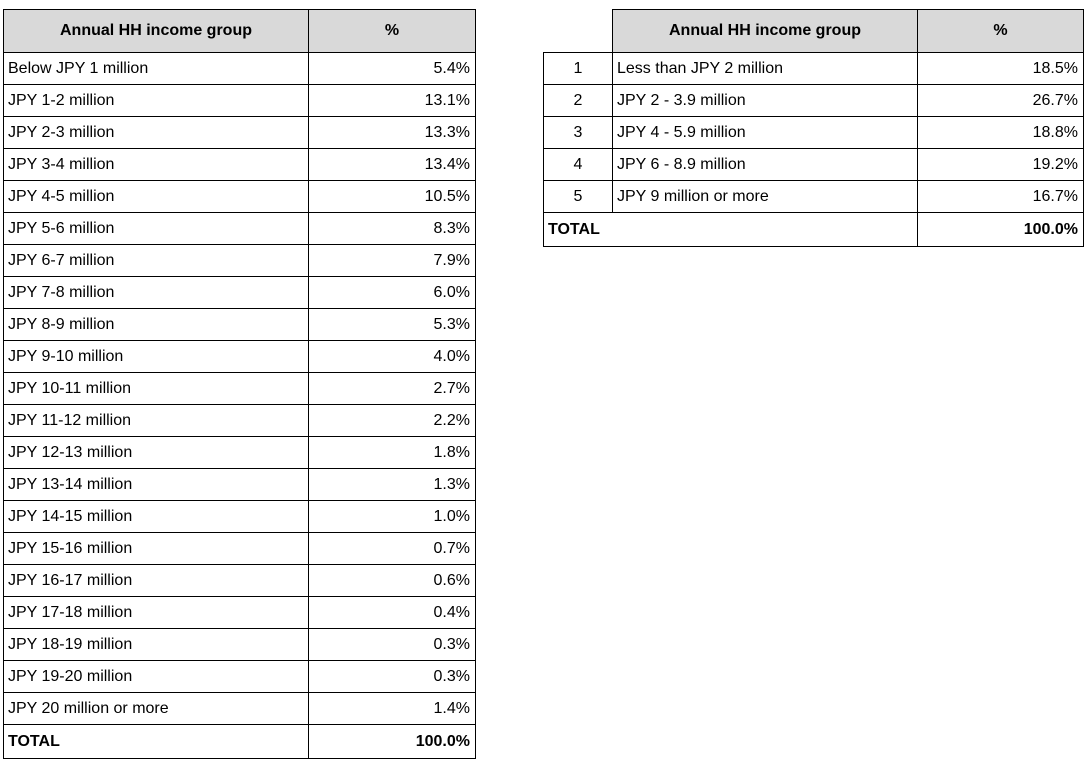  I want to click on percent-cell: 1.3%, so click(392, 484).